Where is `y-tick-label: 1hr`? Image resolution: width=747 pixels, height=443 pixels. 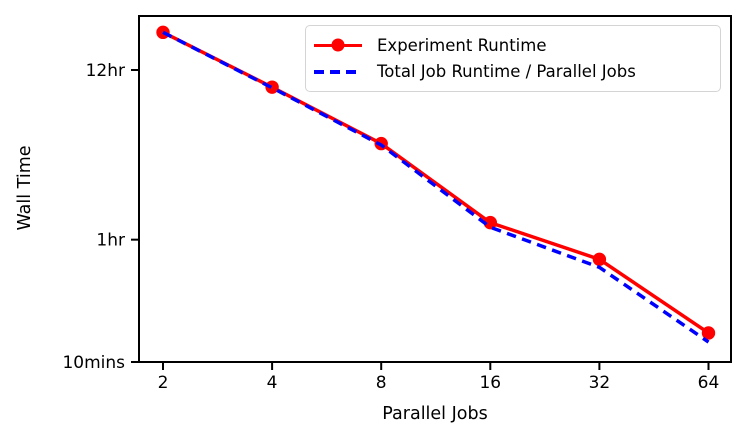 y-tick-label: 1hr is located at coordinates (110, 241).